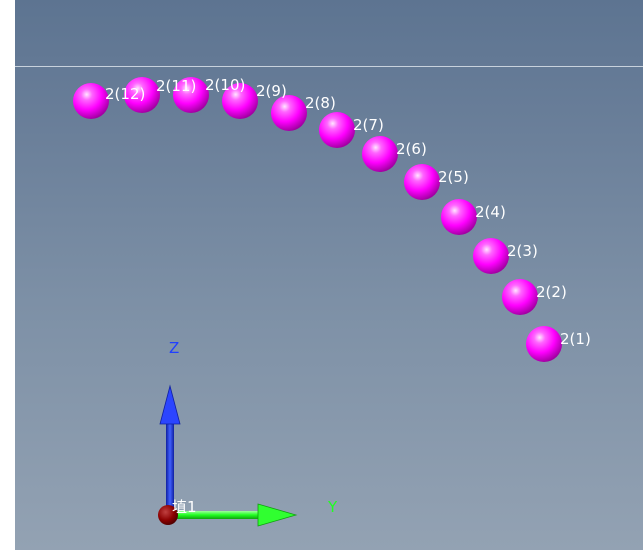 Image resolution: width=643 pixels, height=550 pixels. I want to click on node-5: 2(5), so click(436, 182).